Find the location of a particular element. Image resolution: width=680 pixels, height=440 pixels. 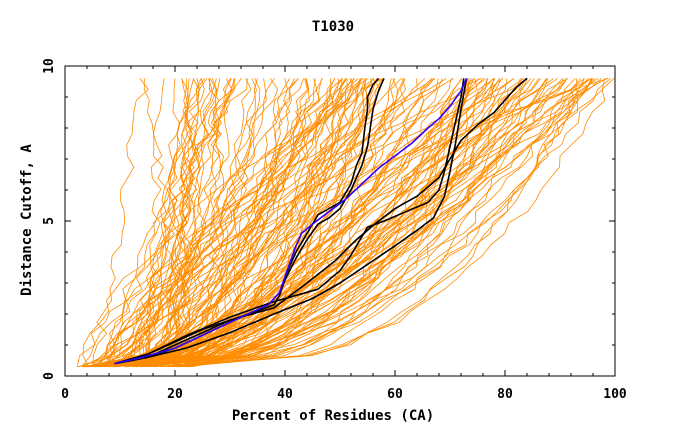

chart-title: T1030 is located at coordinates (333, 27).